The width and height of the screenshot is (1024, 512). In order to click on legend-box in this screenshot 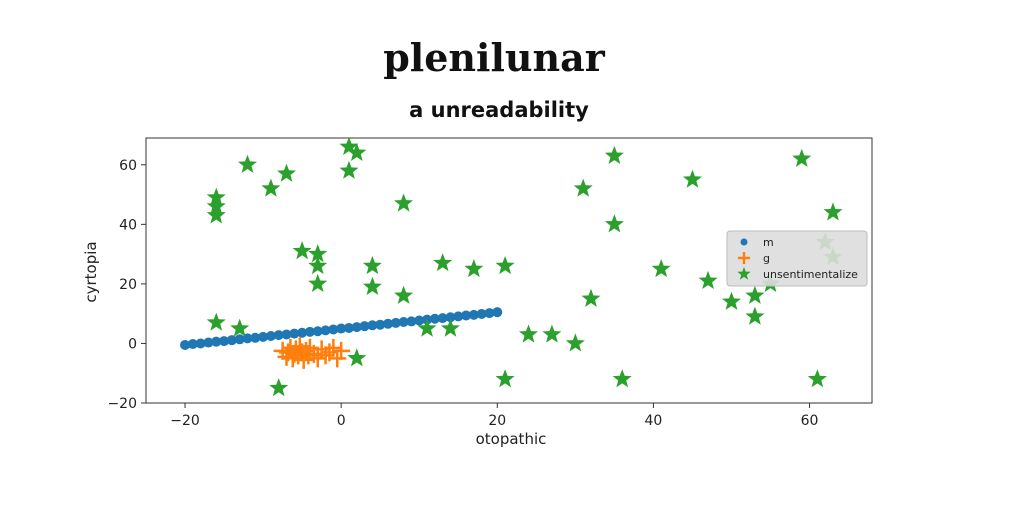, I will do `click(797, 258)`.